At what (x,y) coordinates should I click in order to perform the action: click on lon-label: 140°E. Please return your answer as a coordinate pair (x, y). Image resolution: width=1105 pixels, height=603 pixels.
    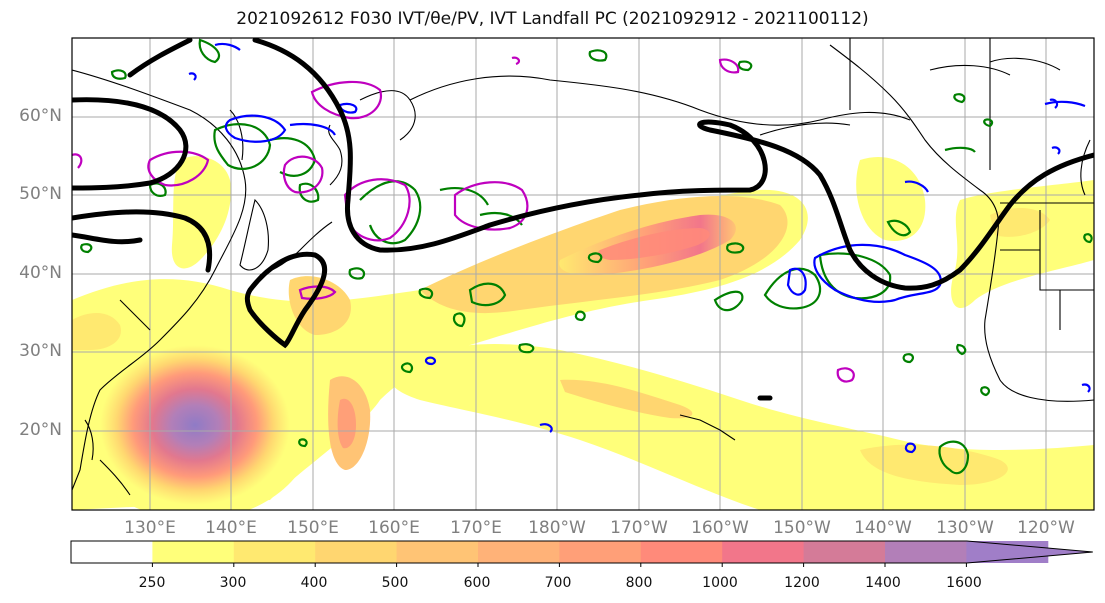
    Looking at the image, I should click on (231, 528).